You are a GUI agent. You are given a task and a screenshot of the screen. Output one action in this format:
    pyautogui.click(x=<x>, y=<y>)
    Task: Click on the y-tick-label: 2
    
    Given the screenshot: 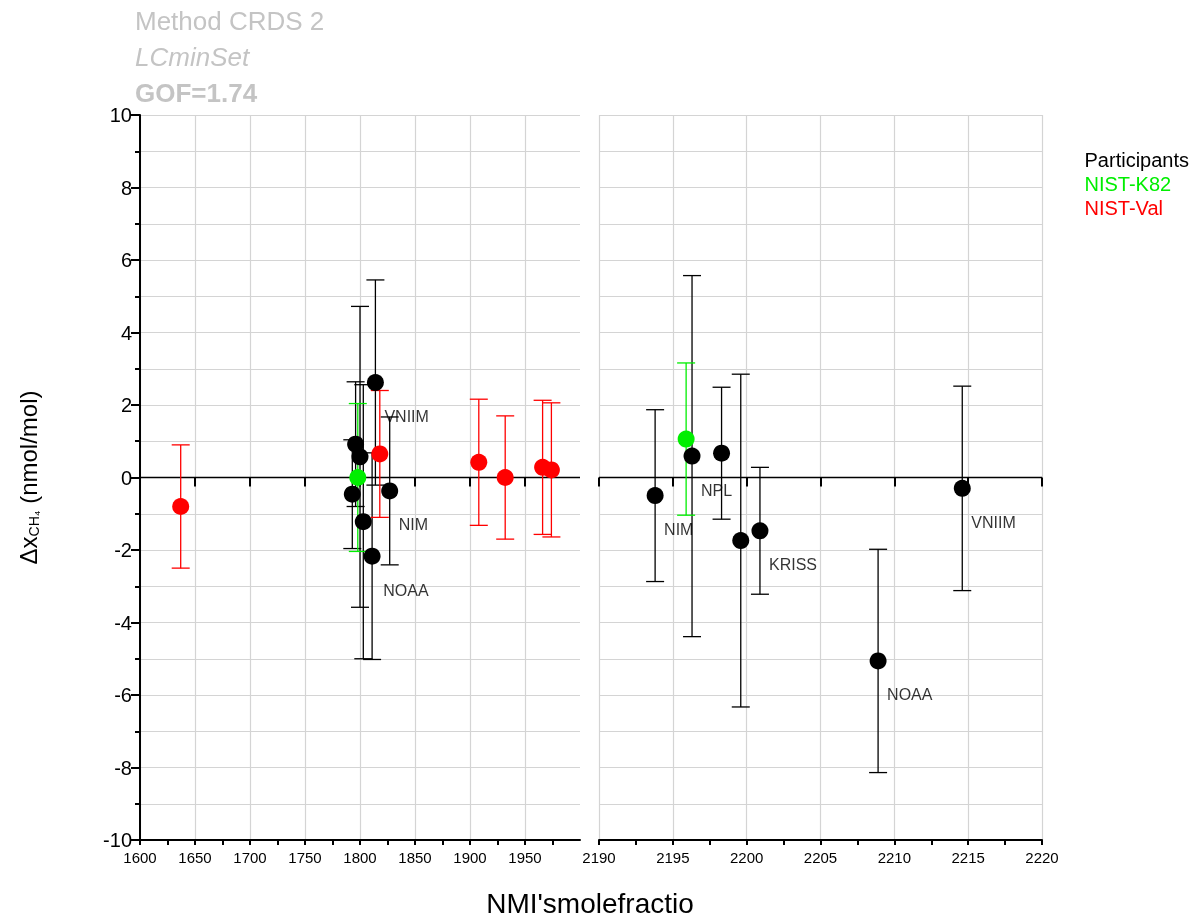 What is the action you would take?
    pyautogui.click(x=126, y=405)
    